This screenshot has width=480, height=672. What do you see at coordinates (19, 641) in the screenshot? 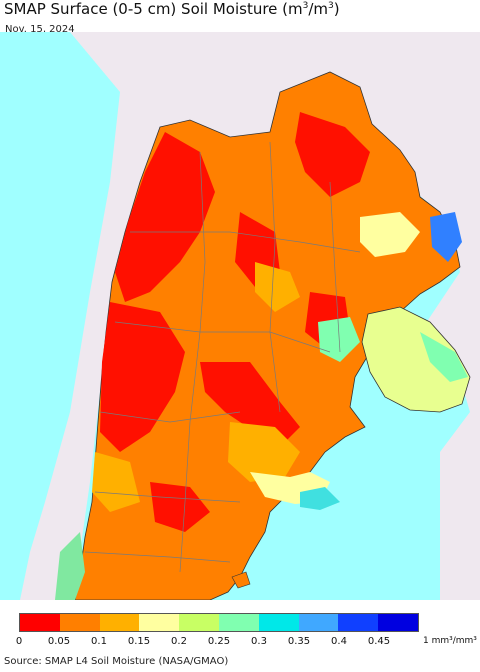
I see `legend-tick-0: 0` at bounding box center [19, 641].